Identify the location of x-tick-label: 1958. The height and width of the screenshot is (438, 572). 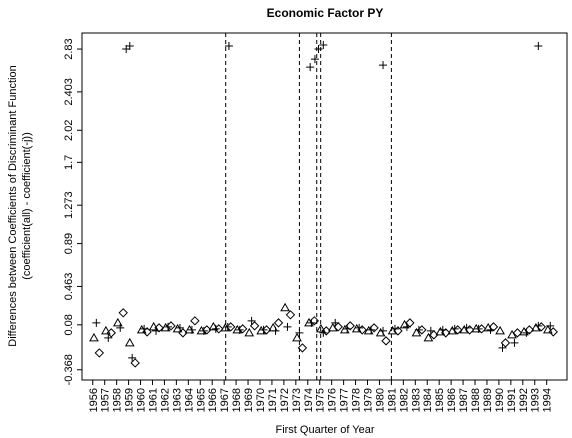
(118, 400).